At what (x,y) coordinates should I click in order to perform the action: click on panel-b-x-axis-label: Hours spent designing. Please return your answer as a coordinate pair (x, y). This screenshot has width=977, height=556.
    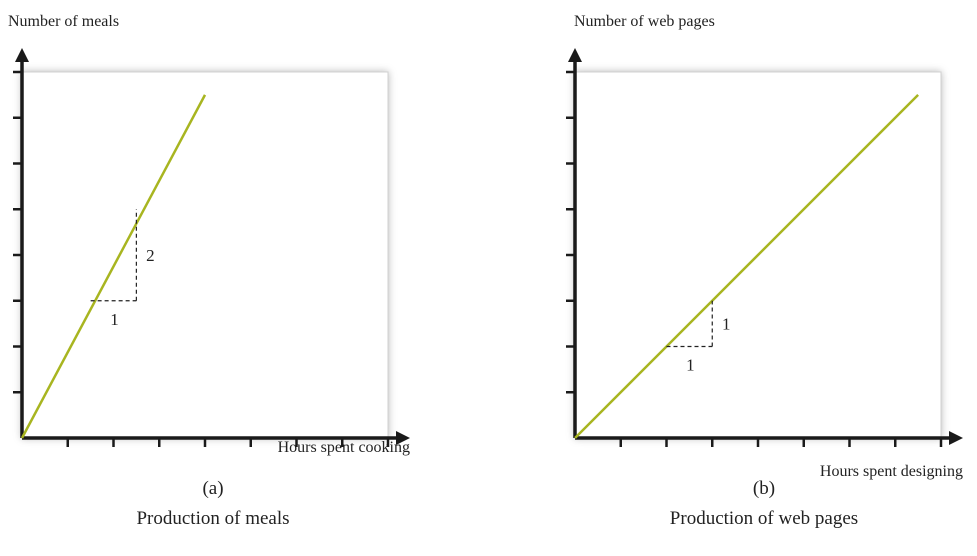
    Looking at the image, I should click on (891, 471).